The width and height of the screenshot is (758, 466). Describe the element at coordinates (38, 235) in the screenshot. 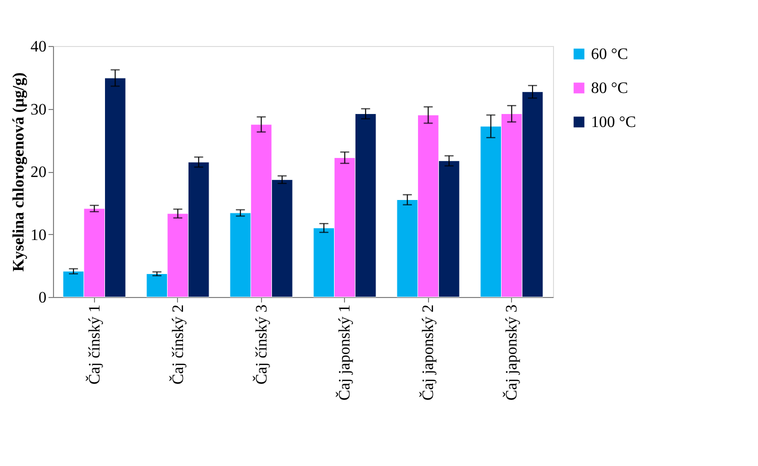

I see `y-tick-label: 10` at that location.